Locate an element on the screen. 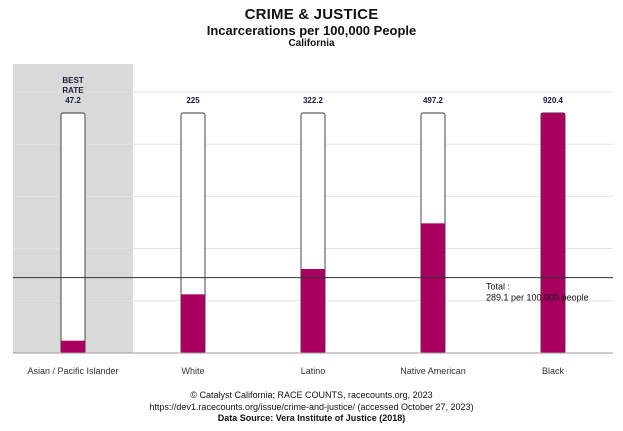 This screenshot has height=431, width=623. best-rate-label: RATE is located at coordinates (73, 90).